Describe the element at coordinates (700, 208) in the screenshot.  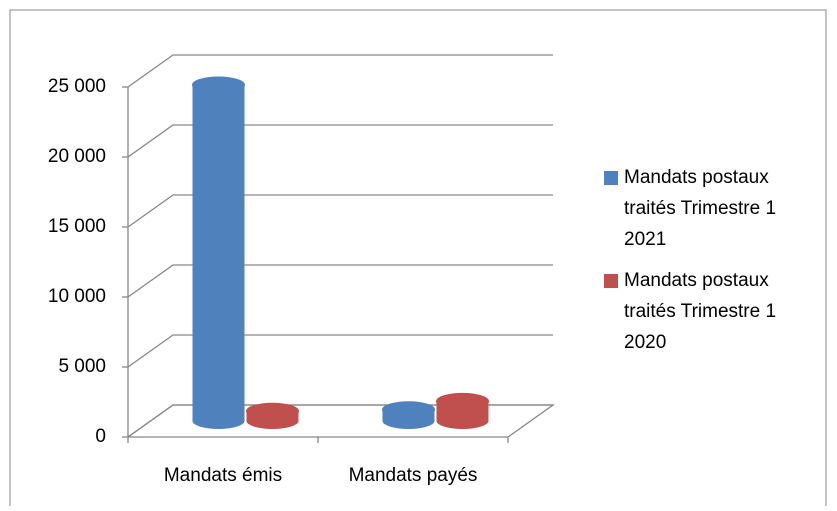
I see `legend-label: Mandats postaux traités Trimestre 1 2021` at that location.